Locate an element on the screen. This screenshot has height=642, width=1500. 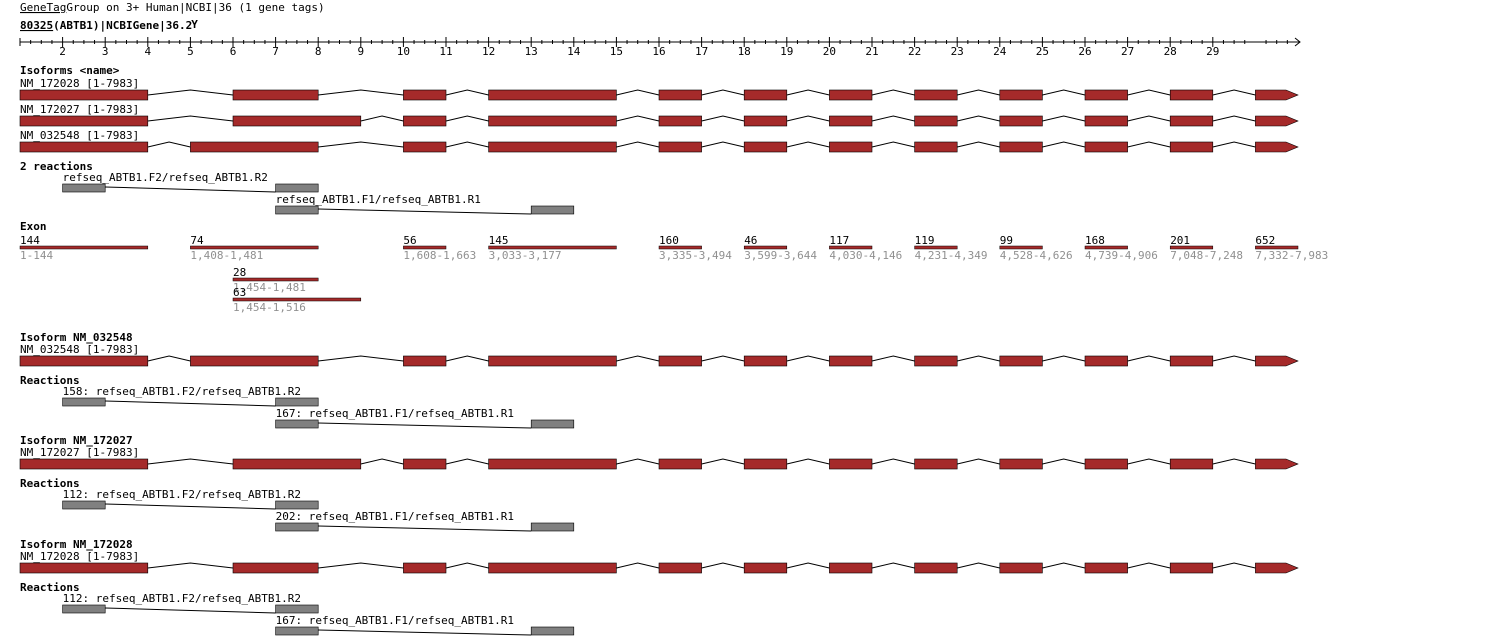
page-title-text: Group on 3+ Human|NCBI|36 (1 gene tags) is located at coordinates (195, 7).